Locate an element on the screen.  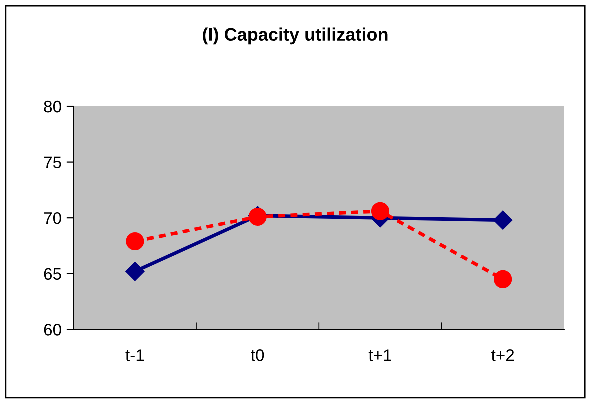
y-tick-label: 70 is located at coordinates (53, 218).